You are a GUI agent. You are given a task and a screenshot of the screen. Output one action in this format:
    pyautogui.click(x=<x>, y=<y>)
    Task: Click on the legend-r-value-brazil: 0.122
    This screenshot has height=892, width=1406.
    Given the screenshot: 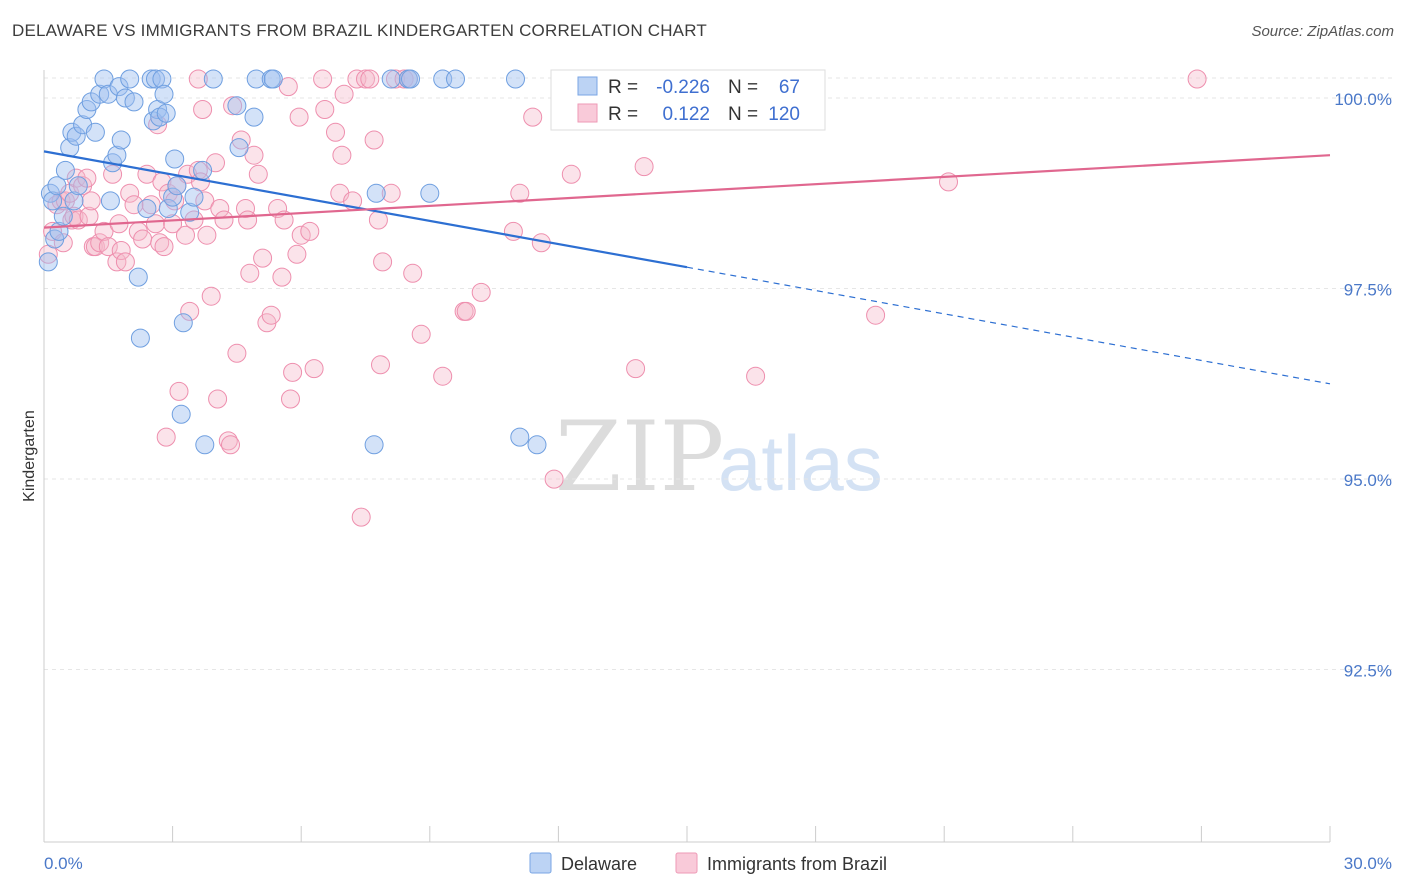 What is the action you would take?
    pyautogui.click(x=686, y=114)
    